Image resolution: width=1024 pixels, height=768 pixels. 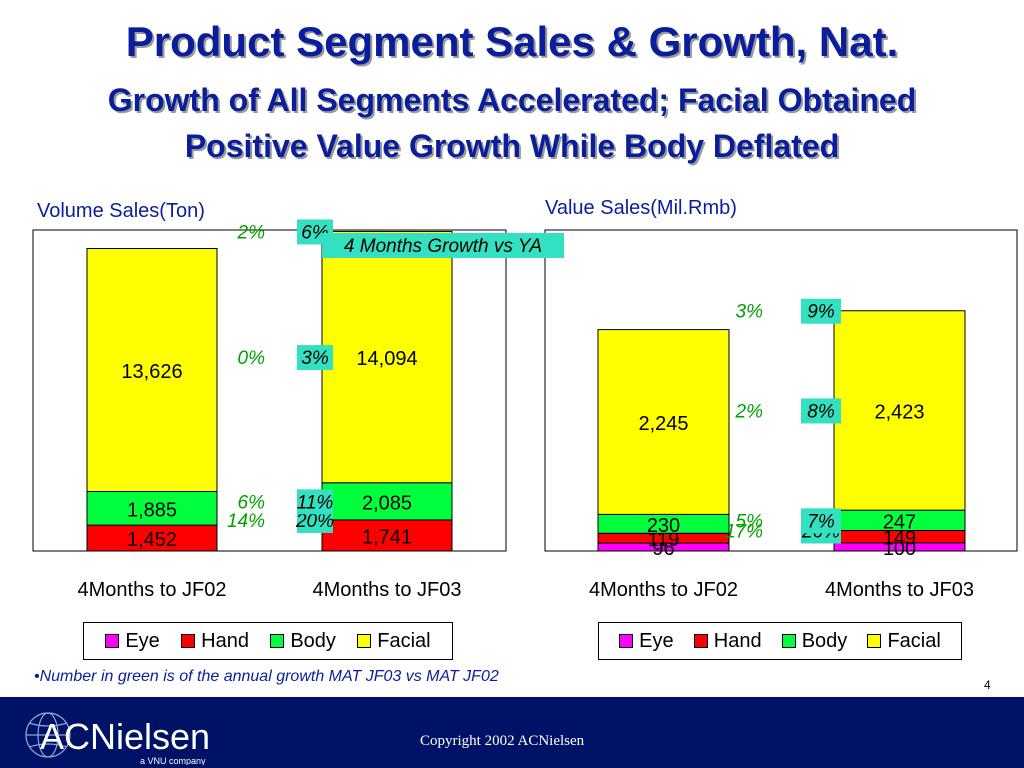 What do you see at coordinates (387, 590) in the screenshot?
I see `volume-x-tick-label-2: 4Months to JF03` at bounding box center [387, 590].